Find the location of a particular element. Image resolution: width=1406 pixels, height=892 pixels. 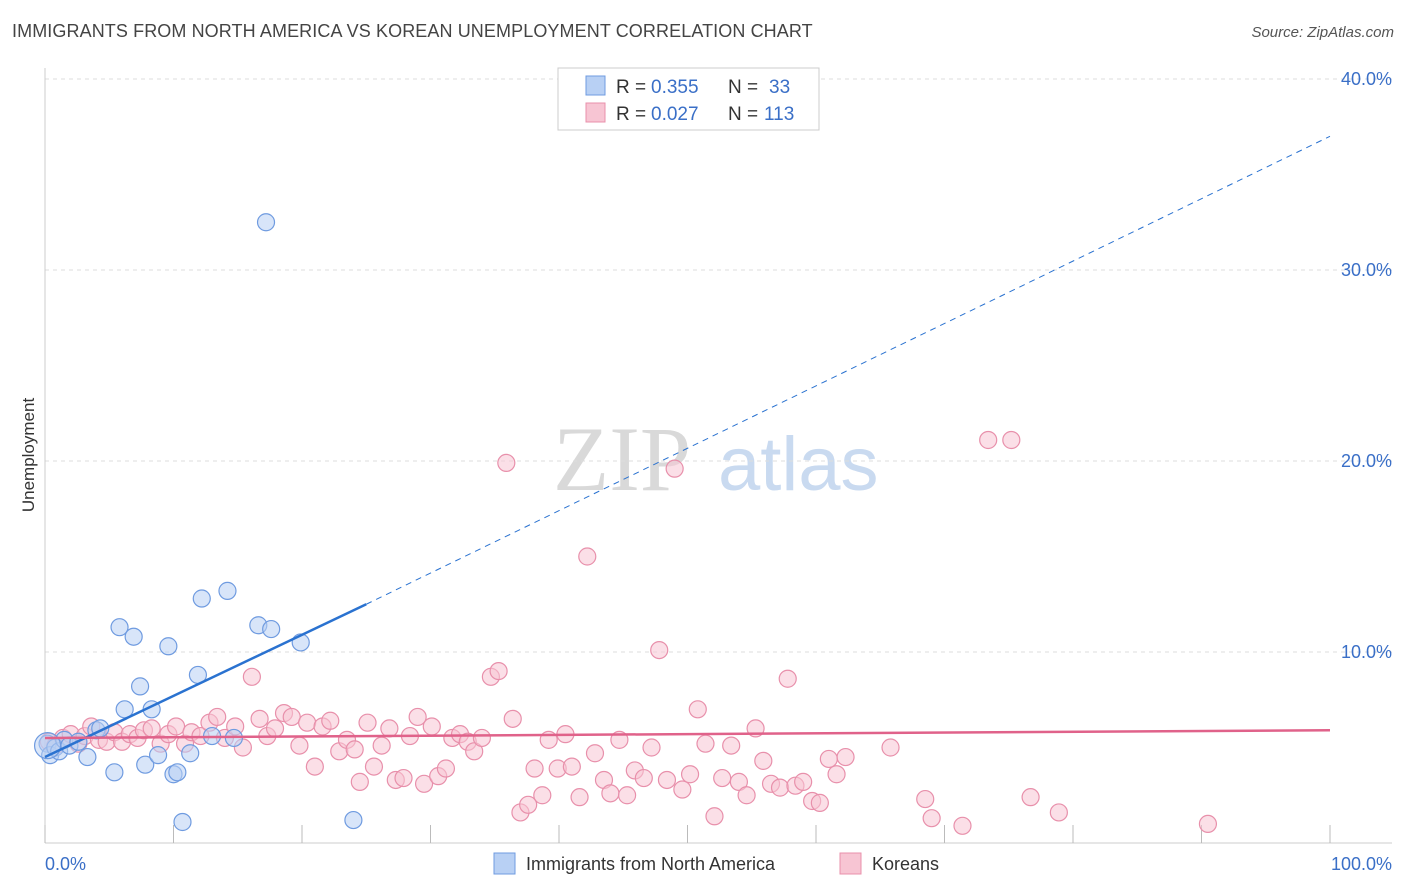

legend-swatch-blue is located at coordinates (595, 85).